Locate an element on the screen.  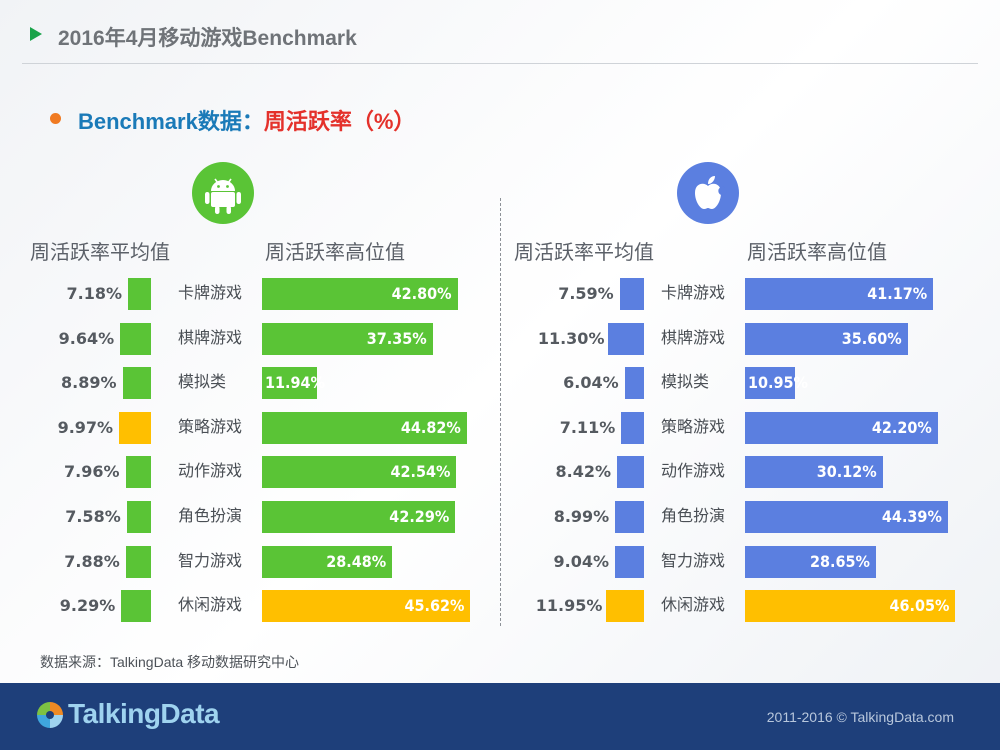
android-avg-value-label: 9.29% is located at coordinates (87, 606).